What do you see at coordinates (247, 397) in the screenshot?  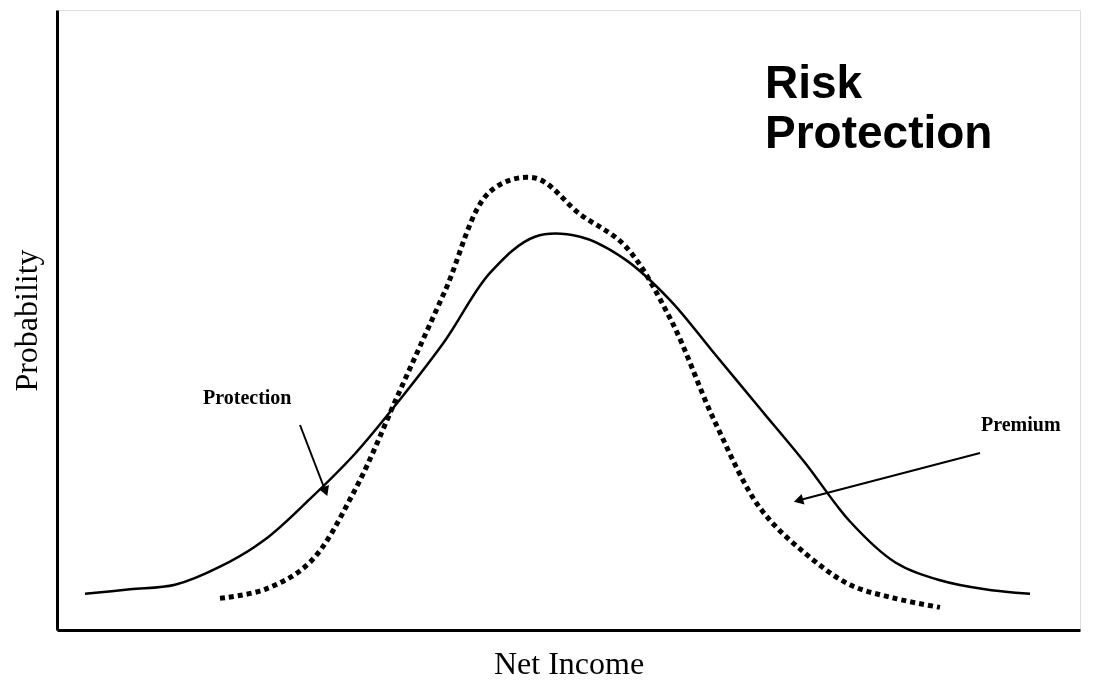 I see `annotation: Protection` at bounding box center [247, 397].